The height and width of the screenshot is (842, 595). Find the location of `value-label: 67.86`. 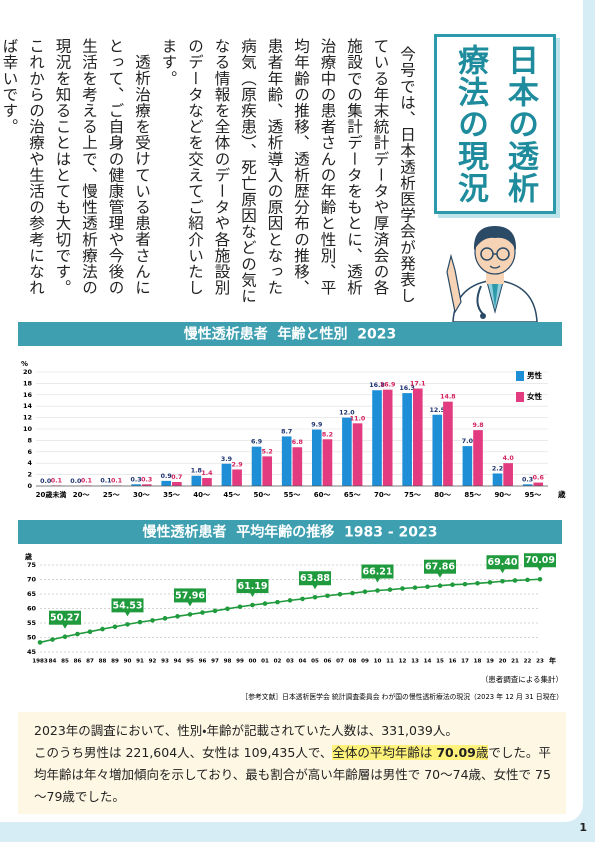

value-label: 67.86 is located at coordinates (440, 567).